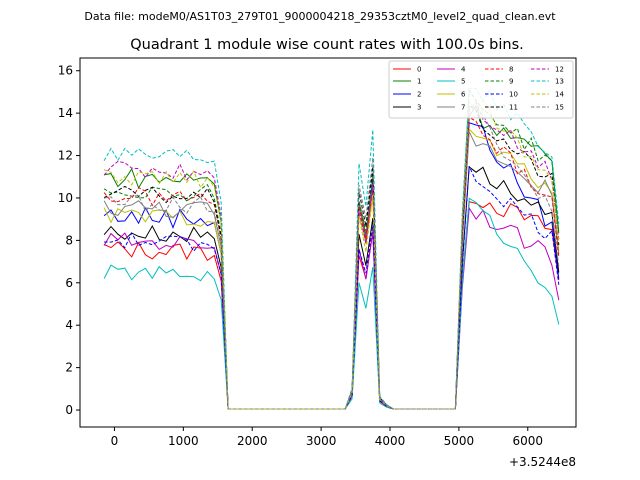 The height and width of the screenshot is (480, 640). Describe the element at coordinates (321, 441) in the screenshot. I see `x-tick-label: 3000` at that location.